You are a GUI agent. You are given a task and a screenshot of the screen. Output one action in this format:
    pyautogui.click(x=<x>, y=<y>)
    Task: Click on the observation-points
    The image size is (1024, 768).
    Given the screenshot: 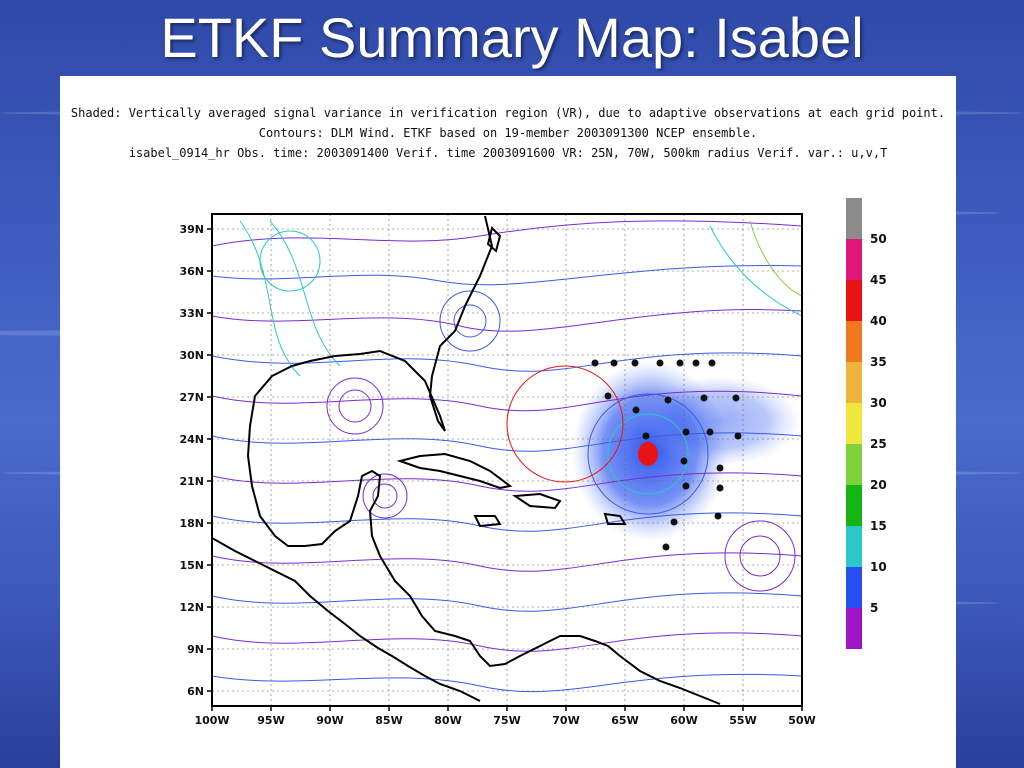 What is the action you would take?
    pyautogui.click(x=666, y=455)
    